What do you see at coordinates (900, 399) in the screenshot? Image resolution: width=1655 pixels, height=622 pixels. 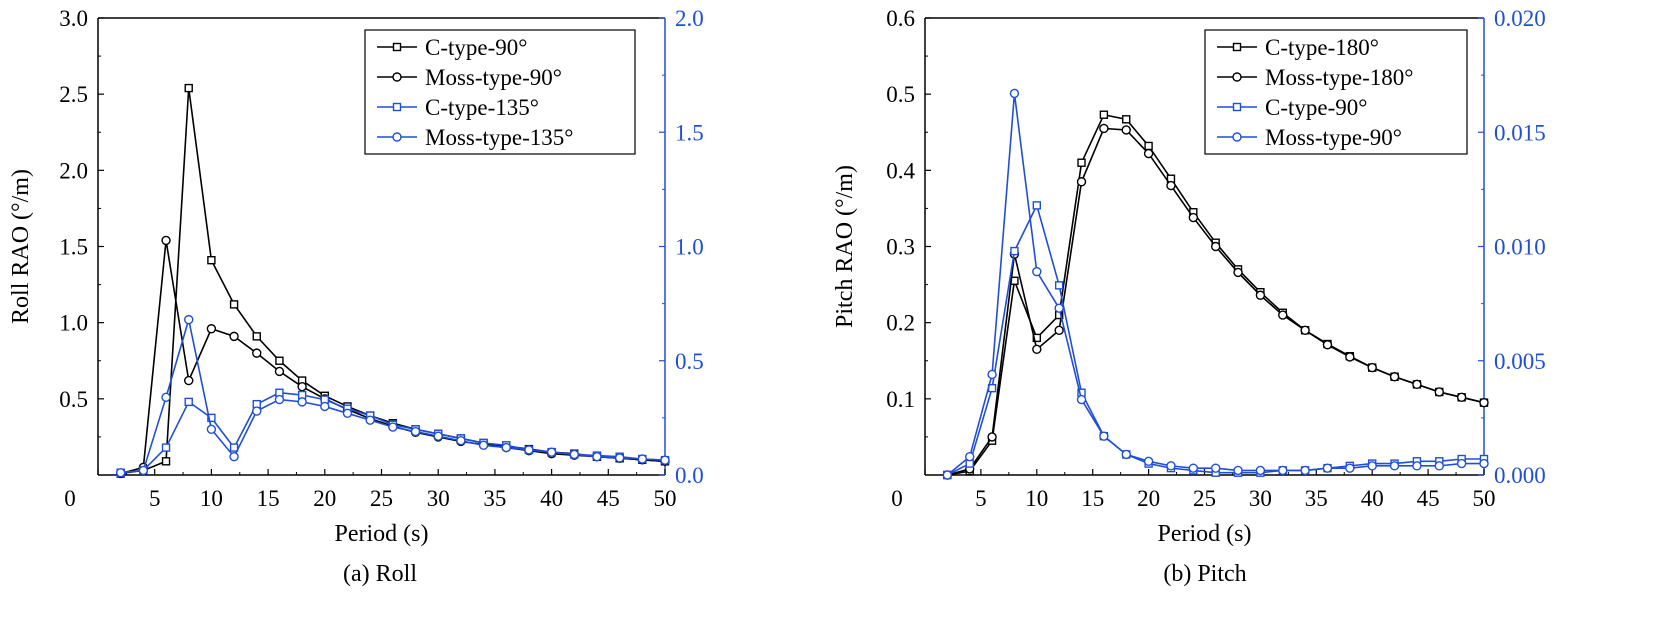 I see `y-tick-label: 0.1` at bounding box center [900, 399].